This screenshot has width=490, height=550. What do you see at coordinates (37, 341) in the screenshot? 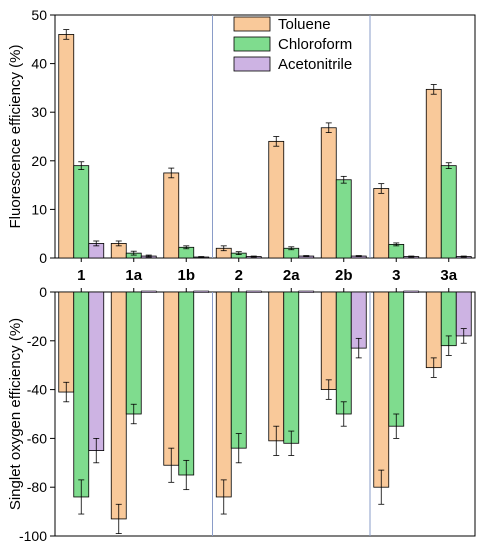
I see `y-tick-label-bottom: -20` at bounding box center [37, 341].